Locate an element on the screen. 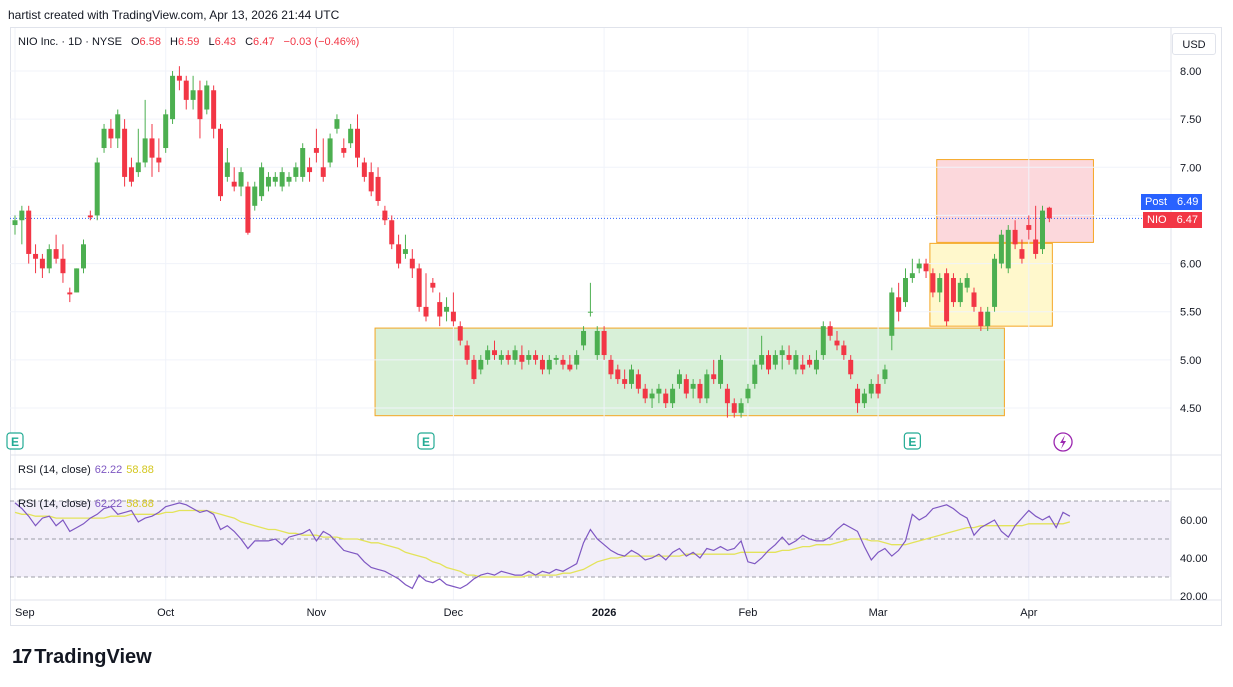 Image resolution: width=1233 pixels, height=687 pixels. time-tick-label: Apr is located at coordinates (1028, 613).